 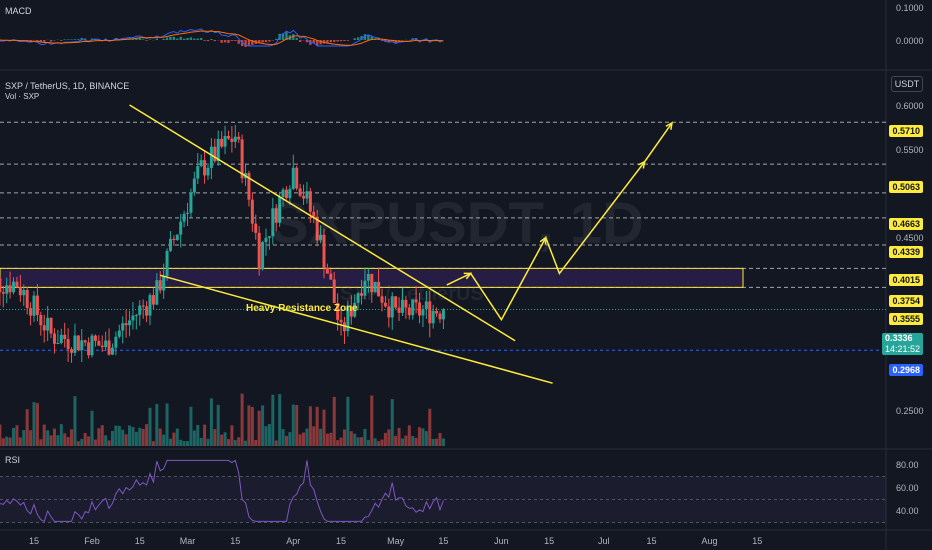 What do you see at coordinates (906, 370) in the screenshot?
I see `support-tag: 0.2968` at bounding box center [906, 370].